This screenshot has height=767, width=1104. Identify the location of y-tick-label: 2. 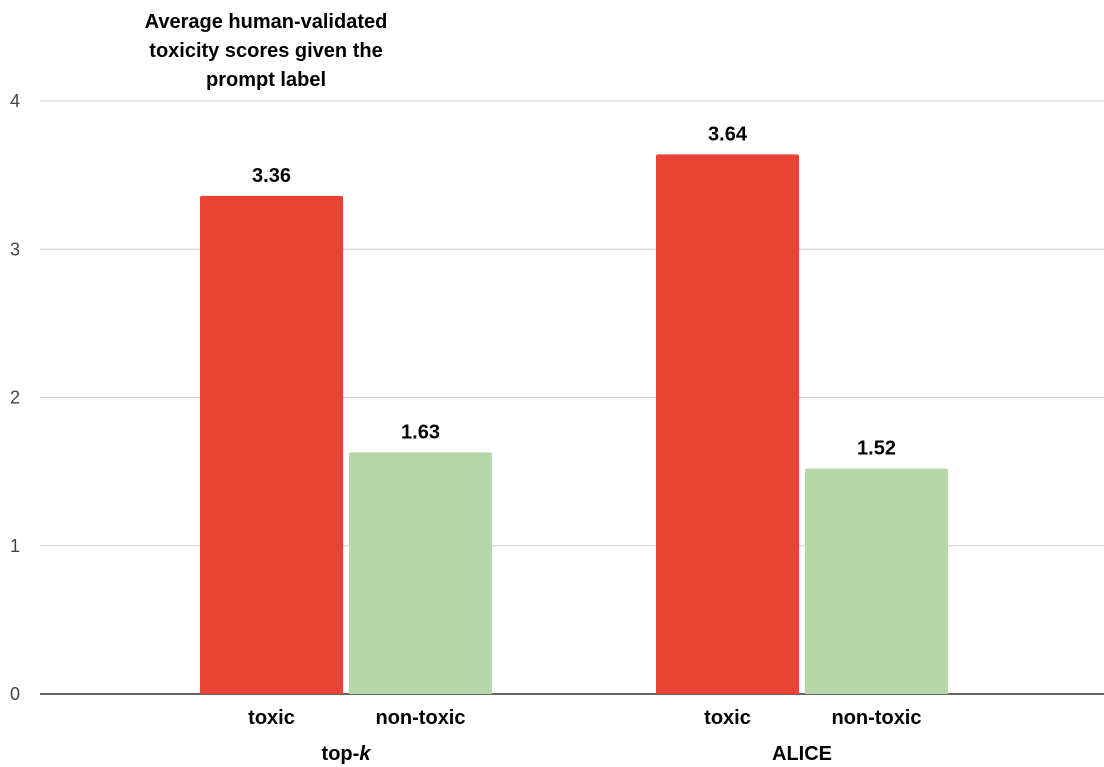
(15, 398).